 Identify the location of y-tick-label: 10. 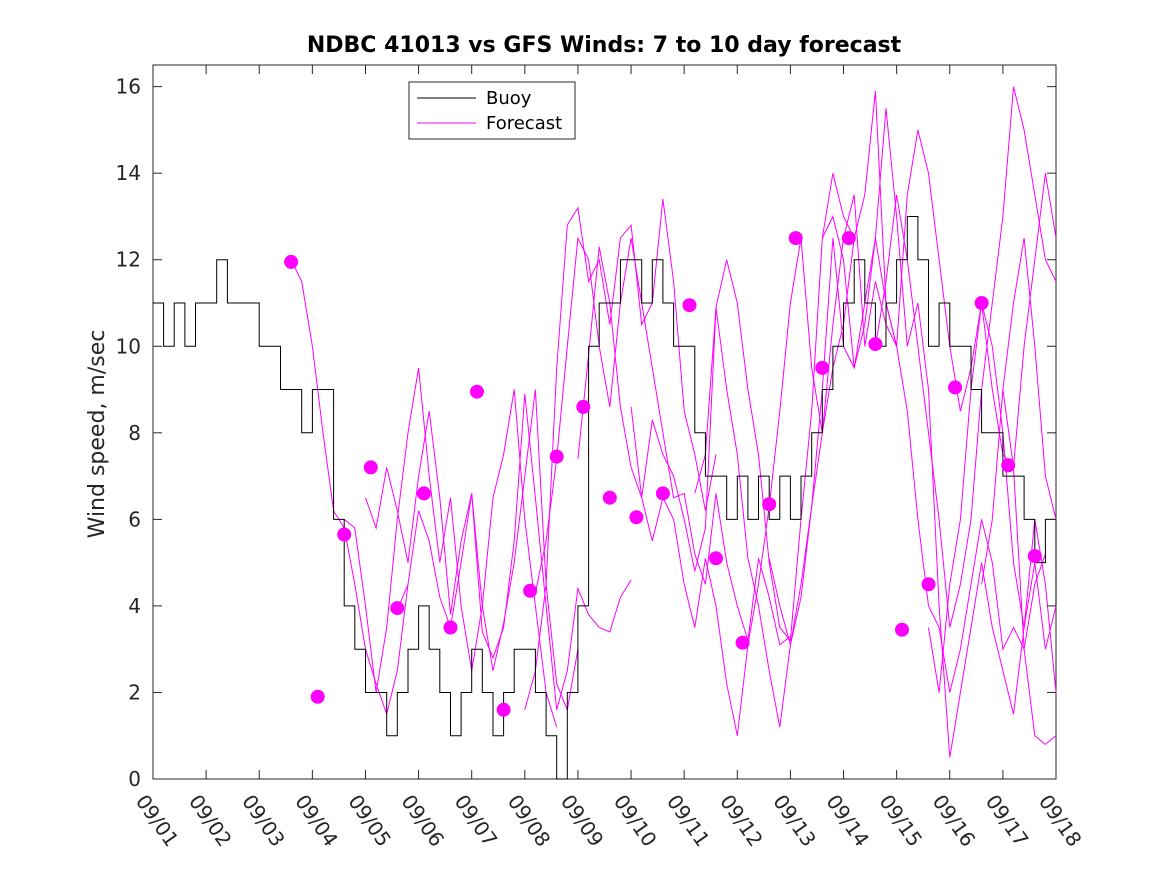
(128, 346).